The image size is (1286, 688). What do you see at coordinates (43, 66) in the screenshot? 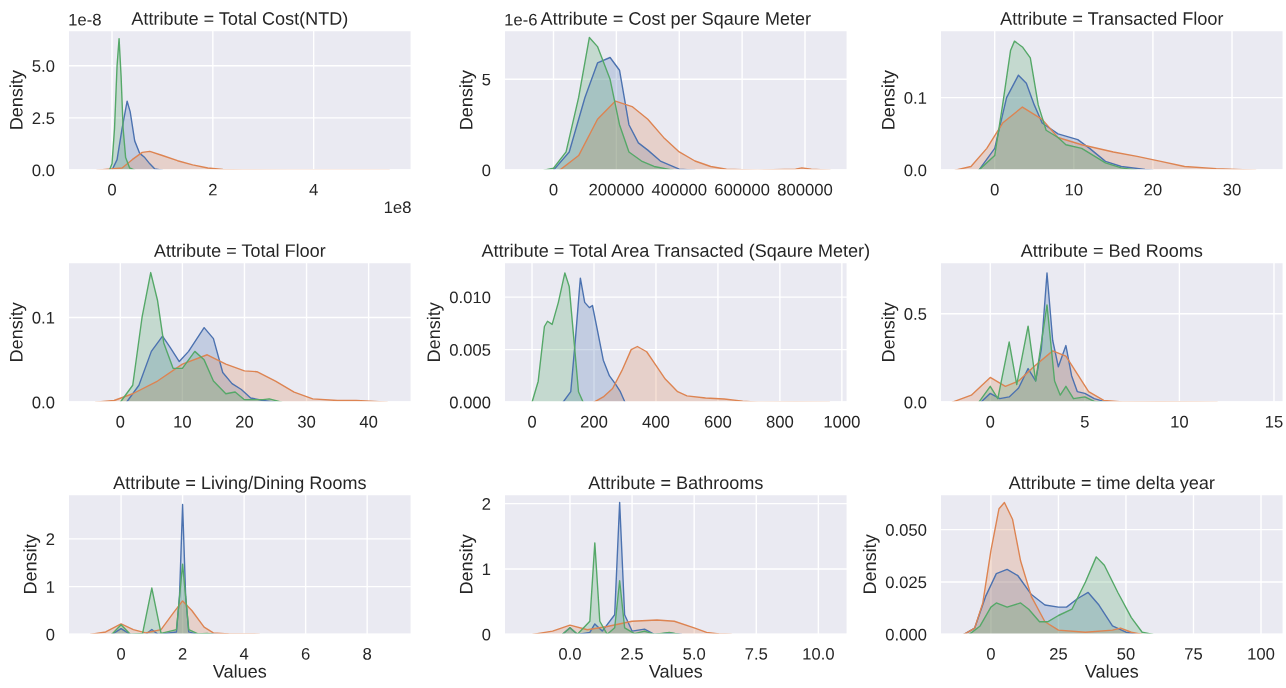
I see `y-tick-label: 5.0` at bounding box center [43, 66].